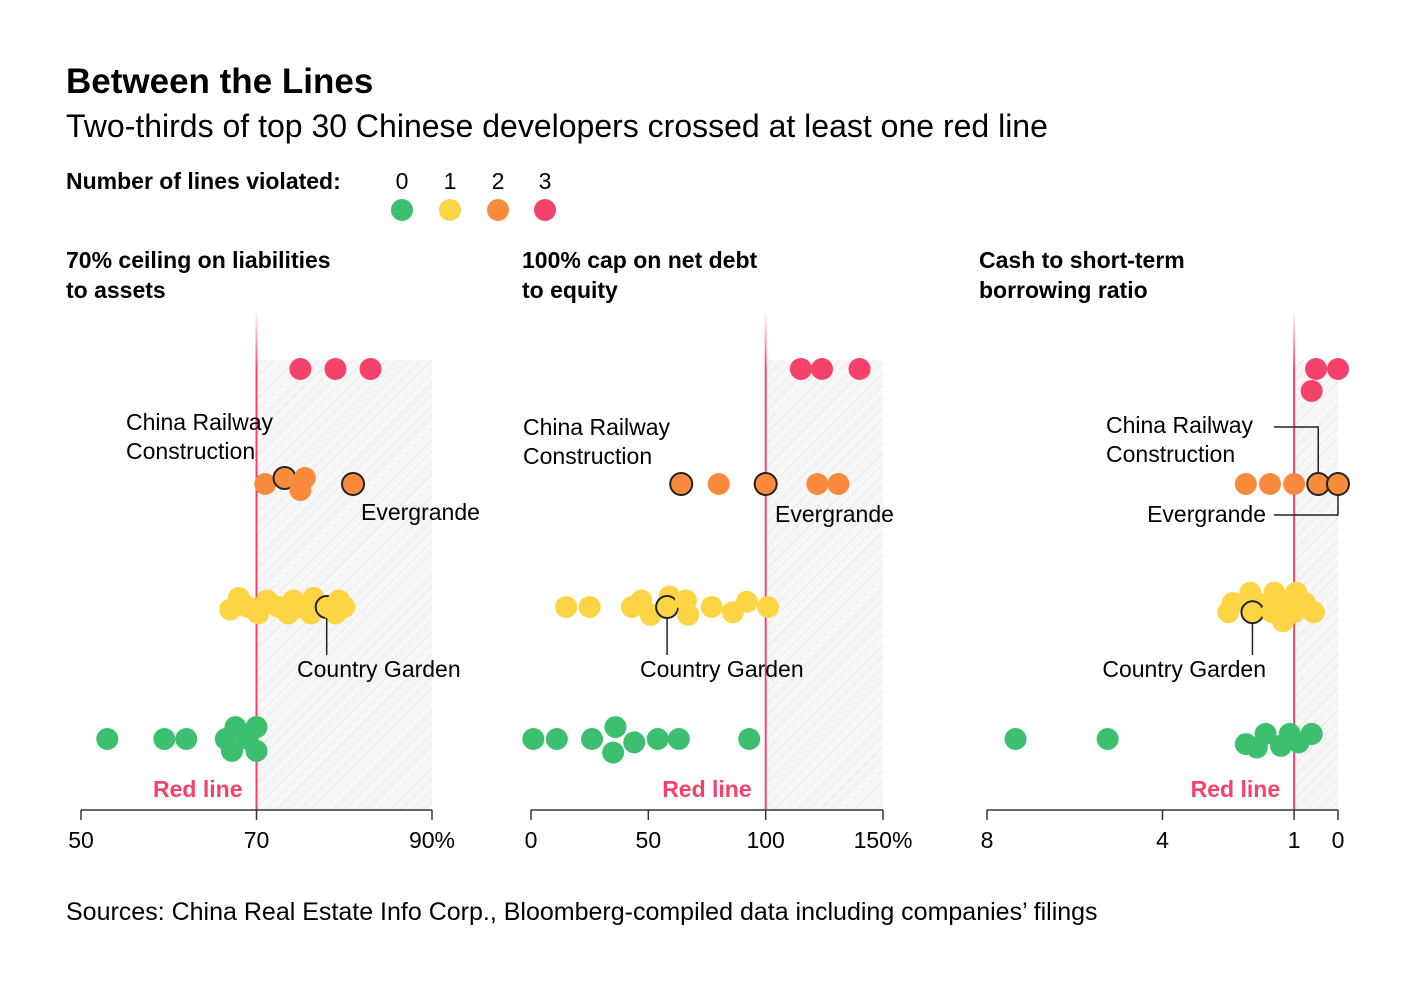  What do you see at coordinates (1294, 840) in the screenshot?
I see `x-tick-label: 1` at bounding box center [1294, 840].